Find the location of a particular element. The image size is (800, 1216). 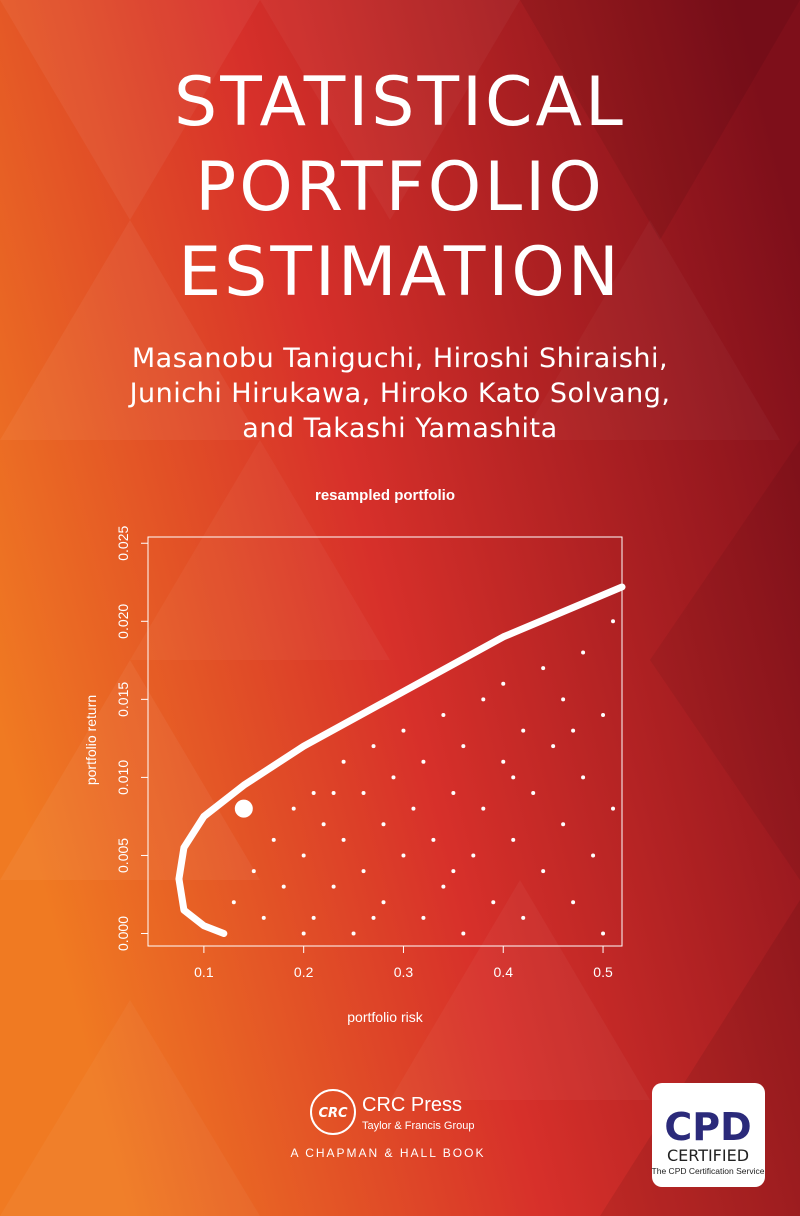

x-tick-label: 0.2 is located at coordinates (304, 972).